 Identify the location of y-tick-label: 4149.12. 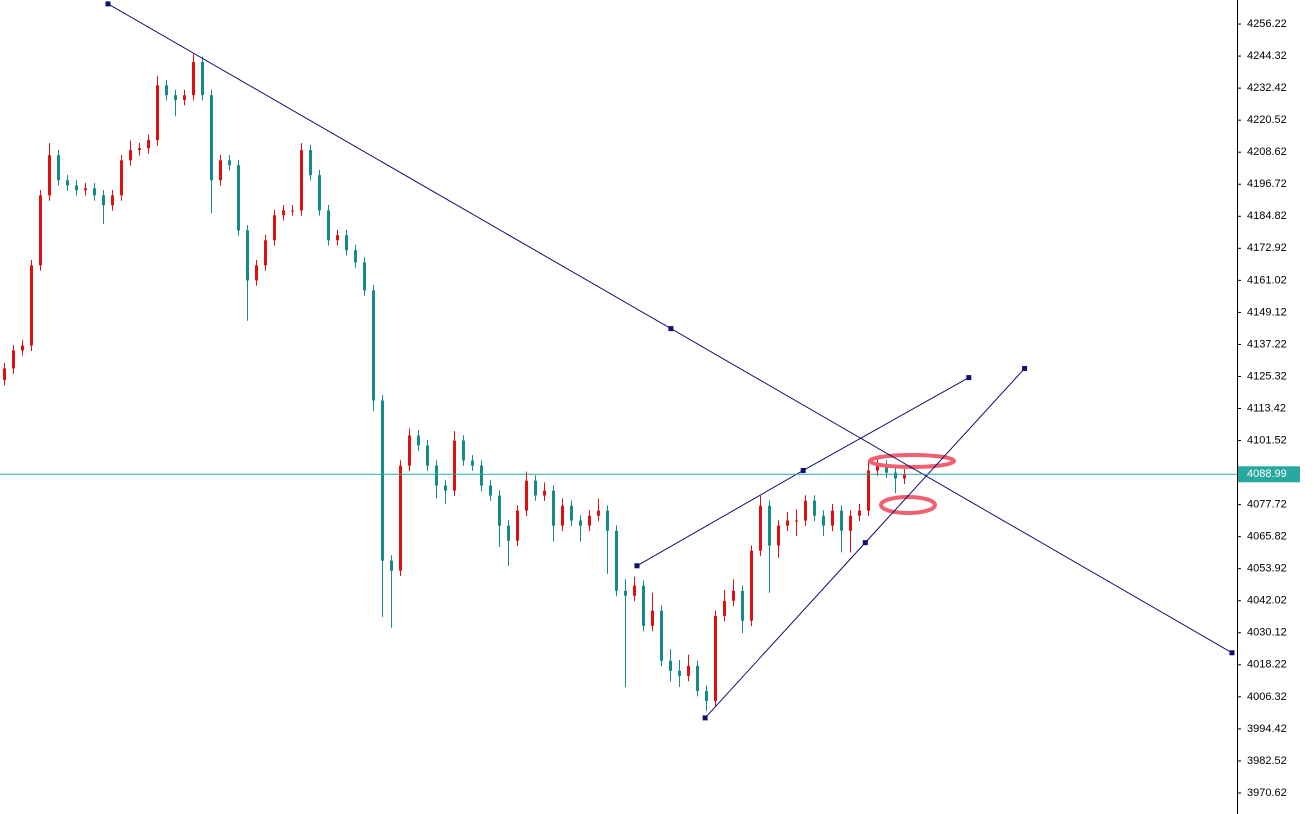
(1267, 312).